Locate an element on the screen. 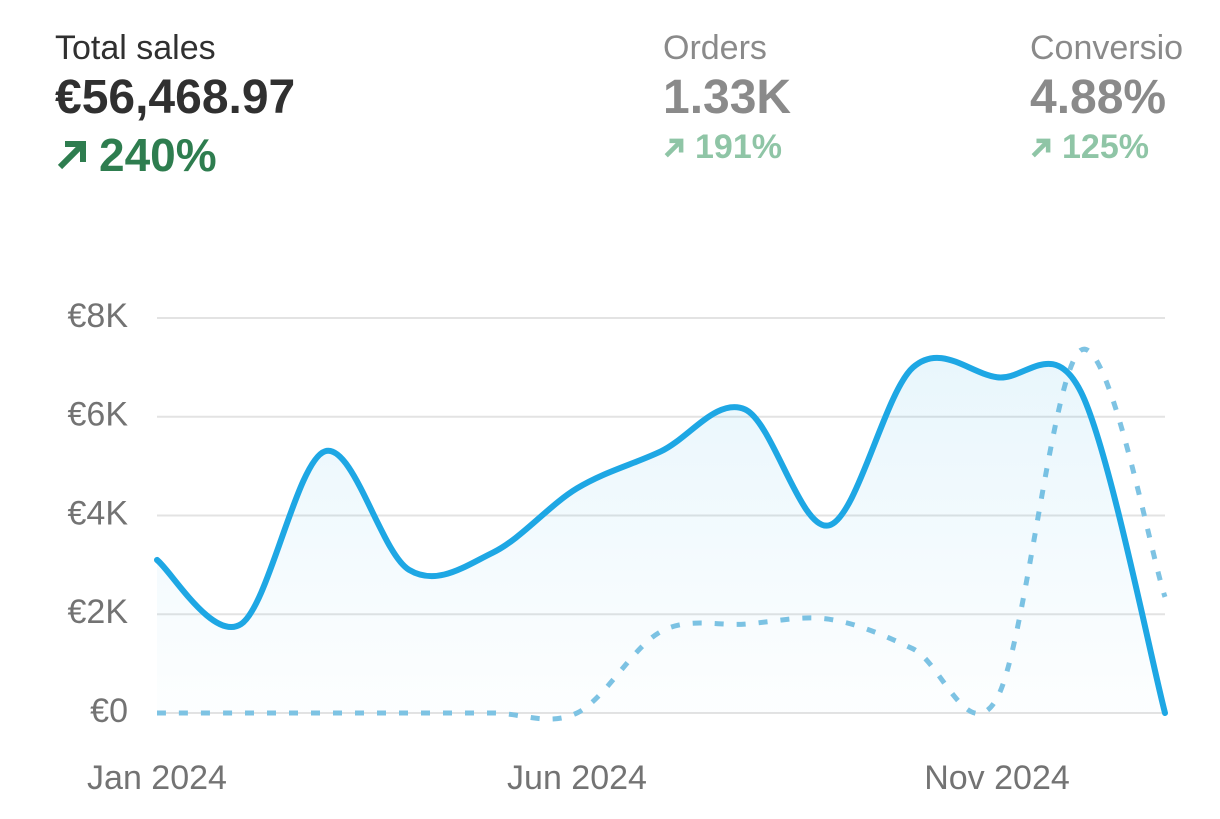 The height and width of the screenshot is (819, 1220). metric-change: 240% is located at coordinates (158, 155).